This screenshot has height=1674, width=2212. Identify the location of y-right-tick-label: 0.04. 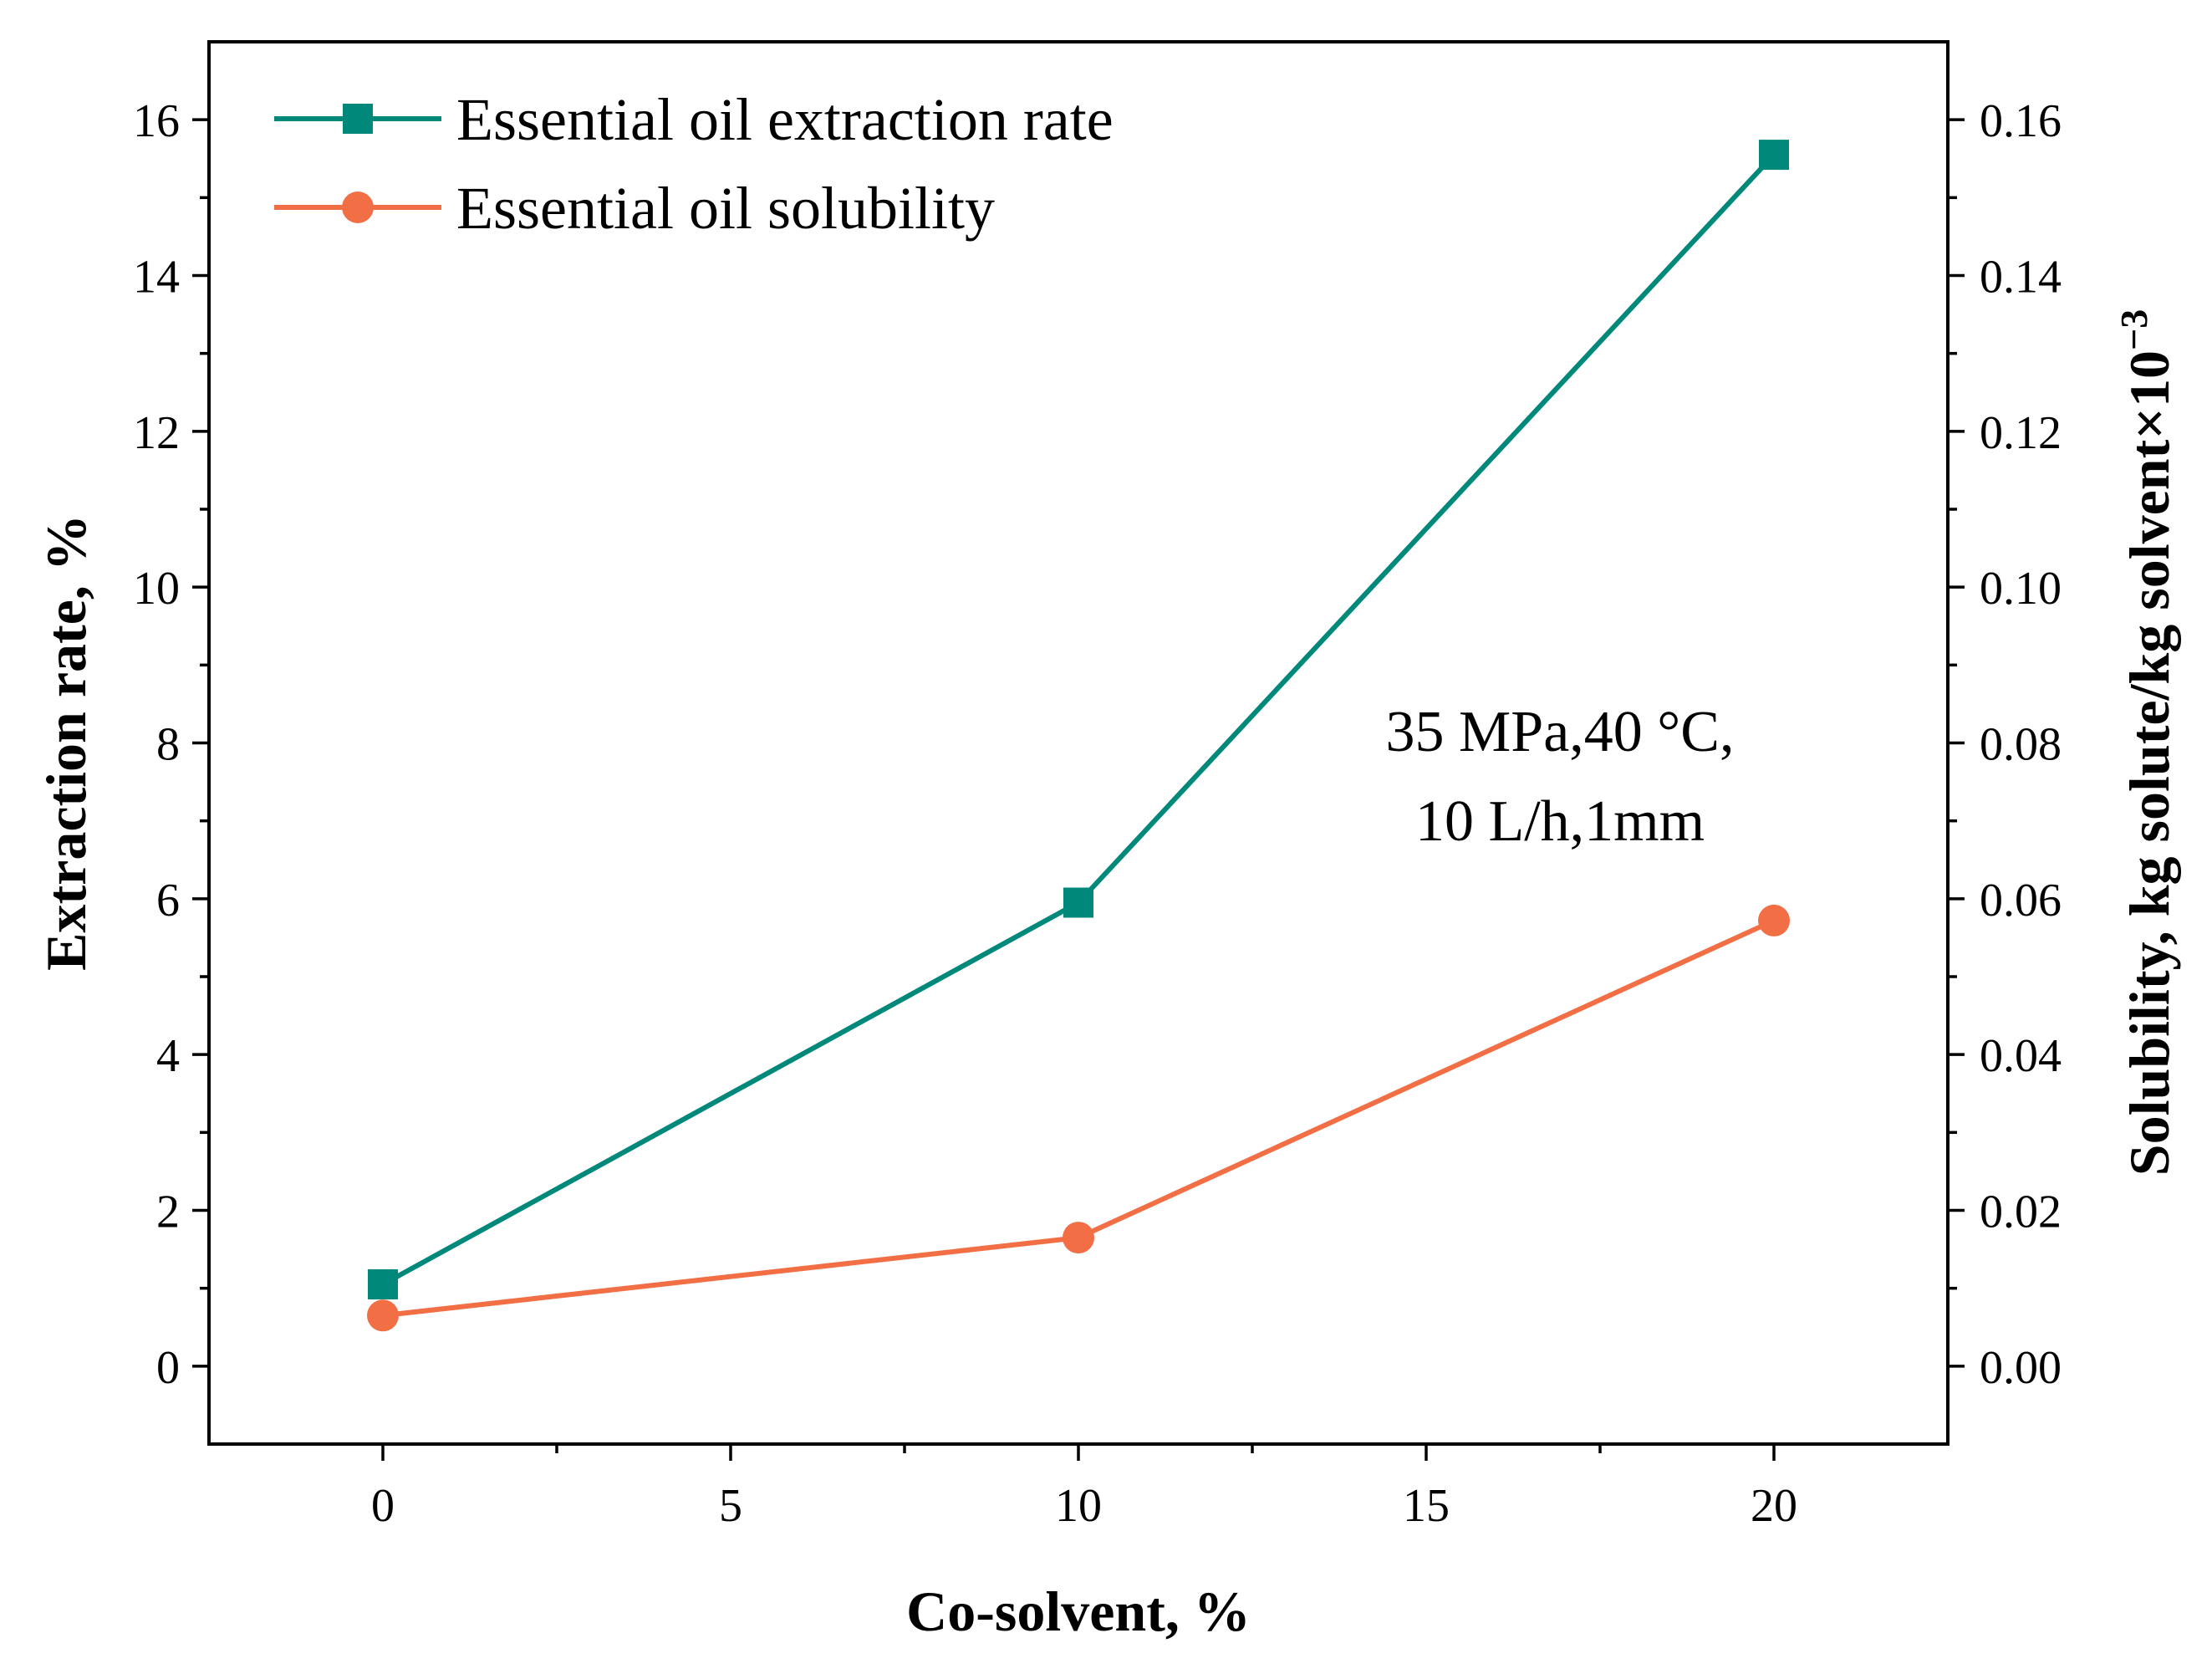
(2021, 1056).